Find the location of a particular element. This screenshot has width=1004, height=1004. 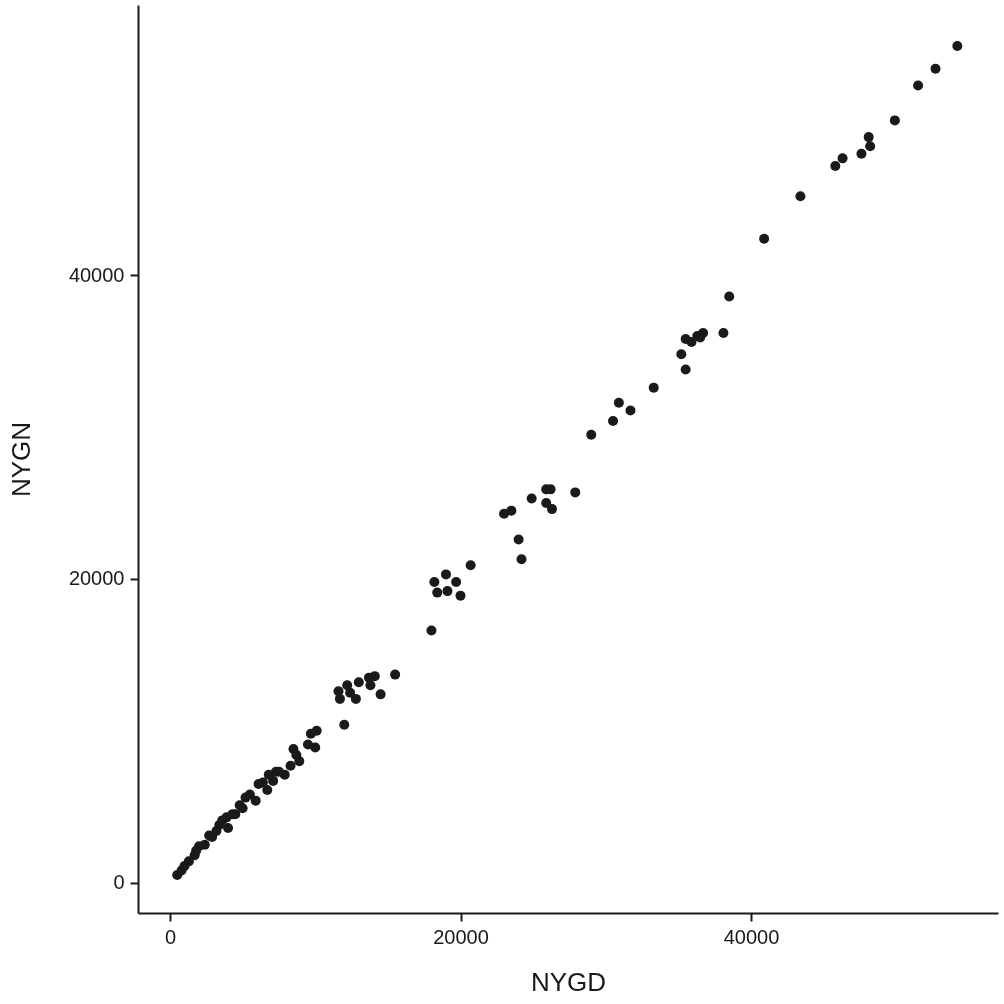

x-axis-title: NYGD is located at coordinates (568, 981).